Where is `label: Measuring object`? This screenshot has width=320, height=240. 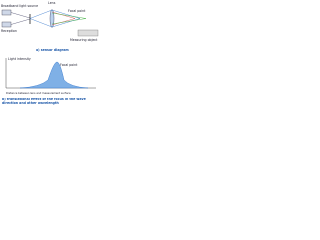 label: Measuring object is located at coordinates (84, 40).